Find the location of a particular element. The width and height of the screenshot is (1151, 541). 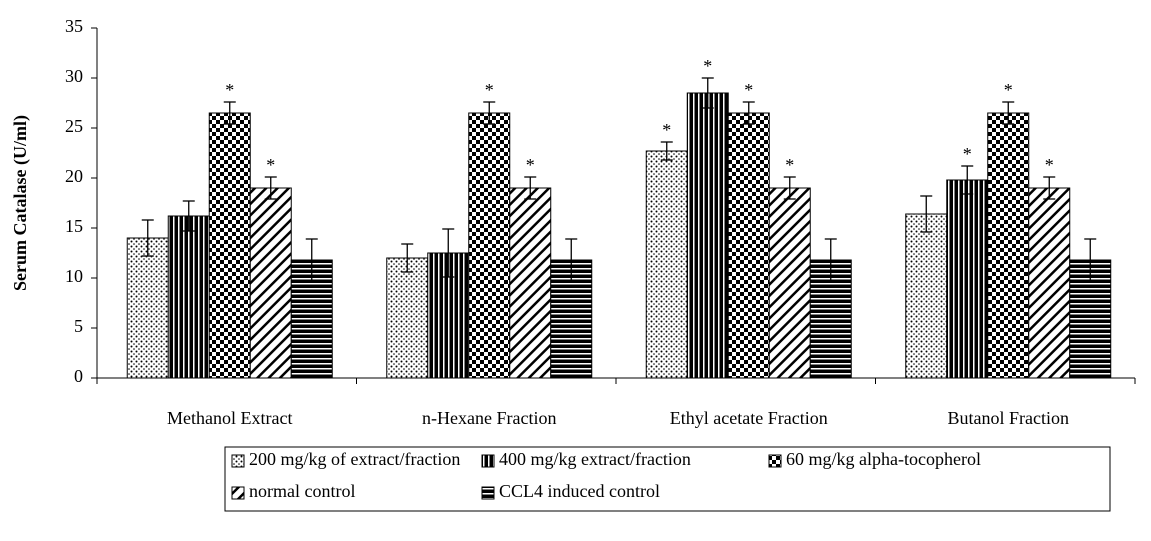

y-tick-label: 0 is located at coordinates (78, 376).